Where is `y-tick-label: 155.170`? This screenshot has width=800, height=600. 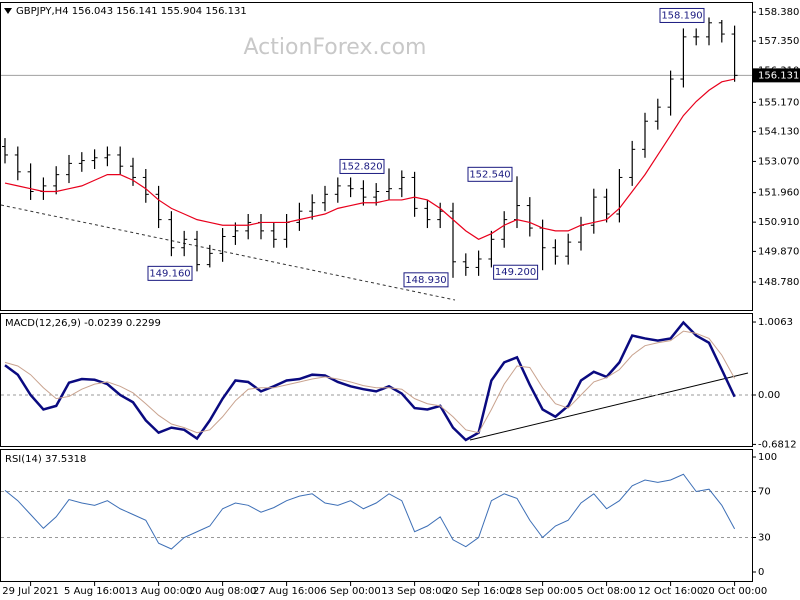 y-tick-label: 155.170 is located at coordinates (778, 102).